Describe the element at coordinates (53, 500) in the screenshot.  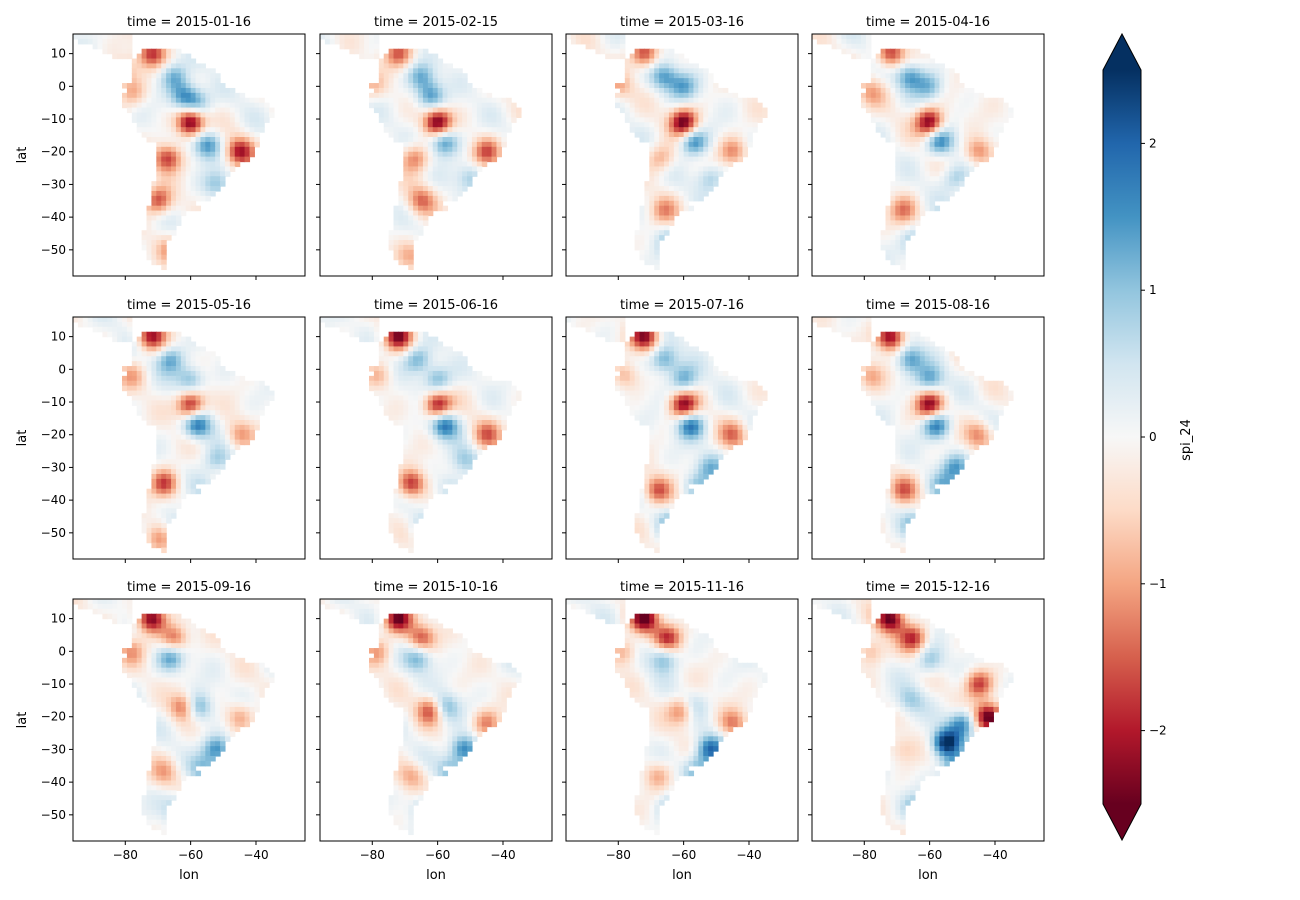
I see `y-tick-label: −40` at that location.